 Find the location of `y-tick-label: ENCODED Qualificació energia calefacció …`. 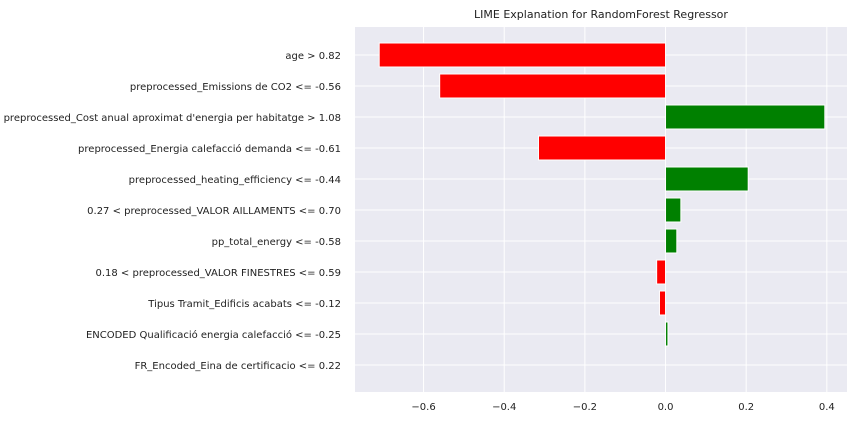

y-tick-label: ENCODED Qualificació energia calefacció … is located at coordinates (213, 335).